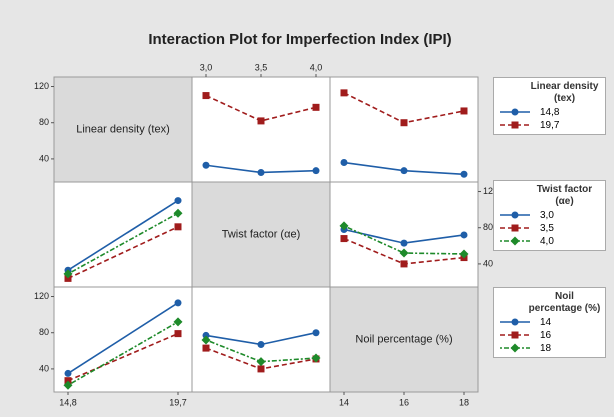 The height and width of the screenshot is (417, 614). I want to click on x-tick-label: 3,5, so click(261, 67).